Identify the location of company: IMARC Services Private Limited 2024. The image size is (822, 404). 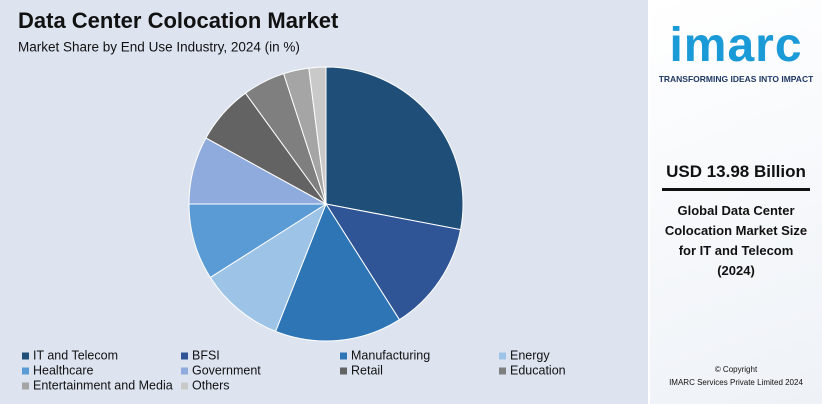
(736, 382).